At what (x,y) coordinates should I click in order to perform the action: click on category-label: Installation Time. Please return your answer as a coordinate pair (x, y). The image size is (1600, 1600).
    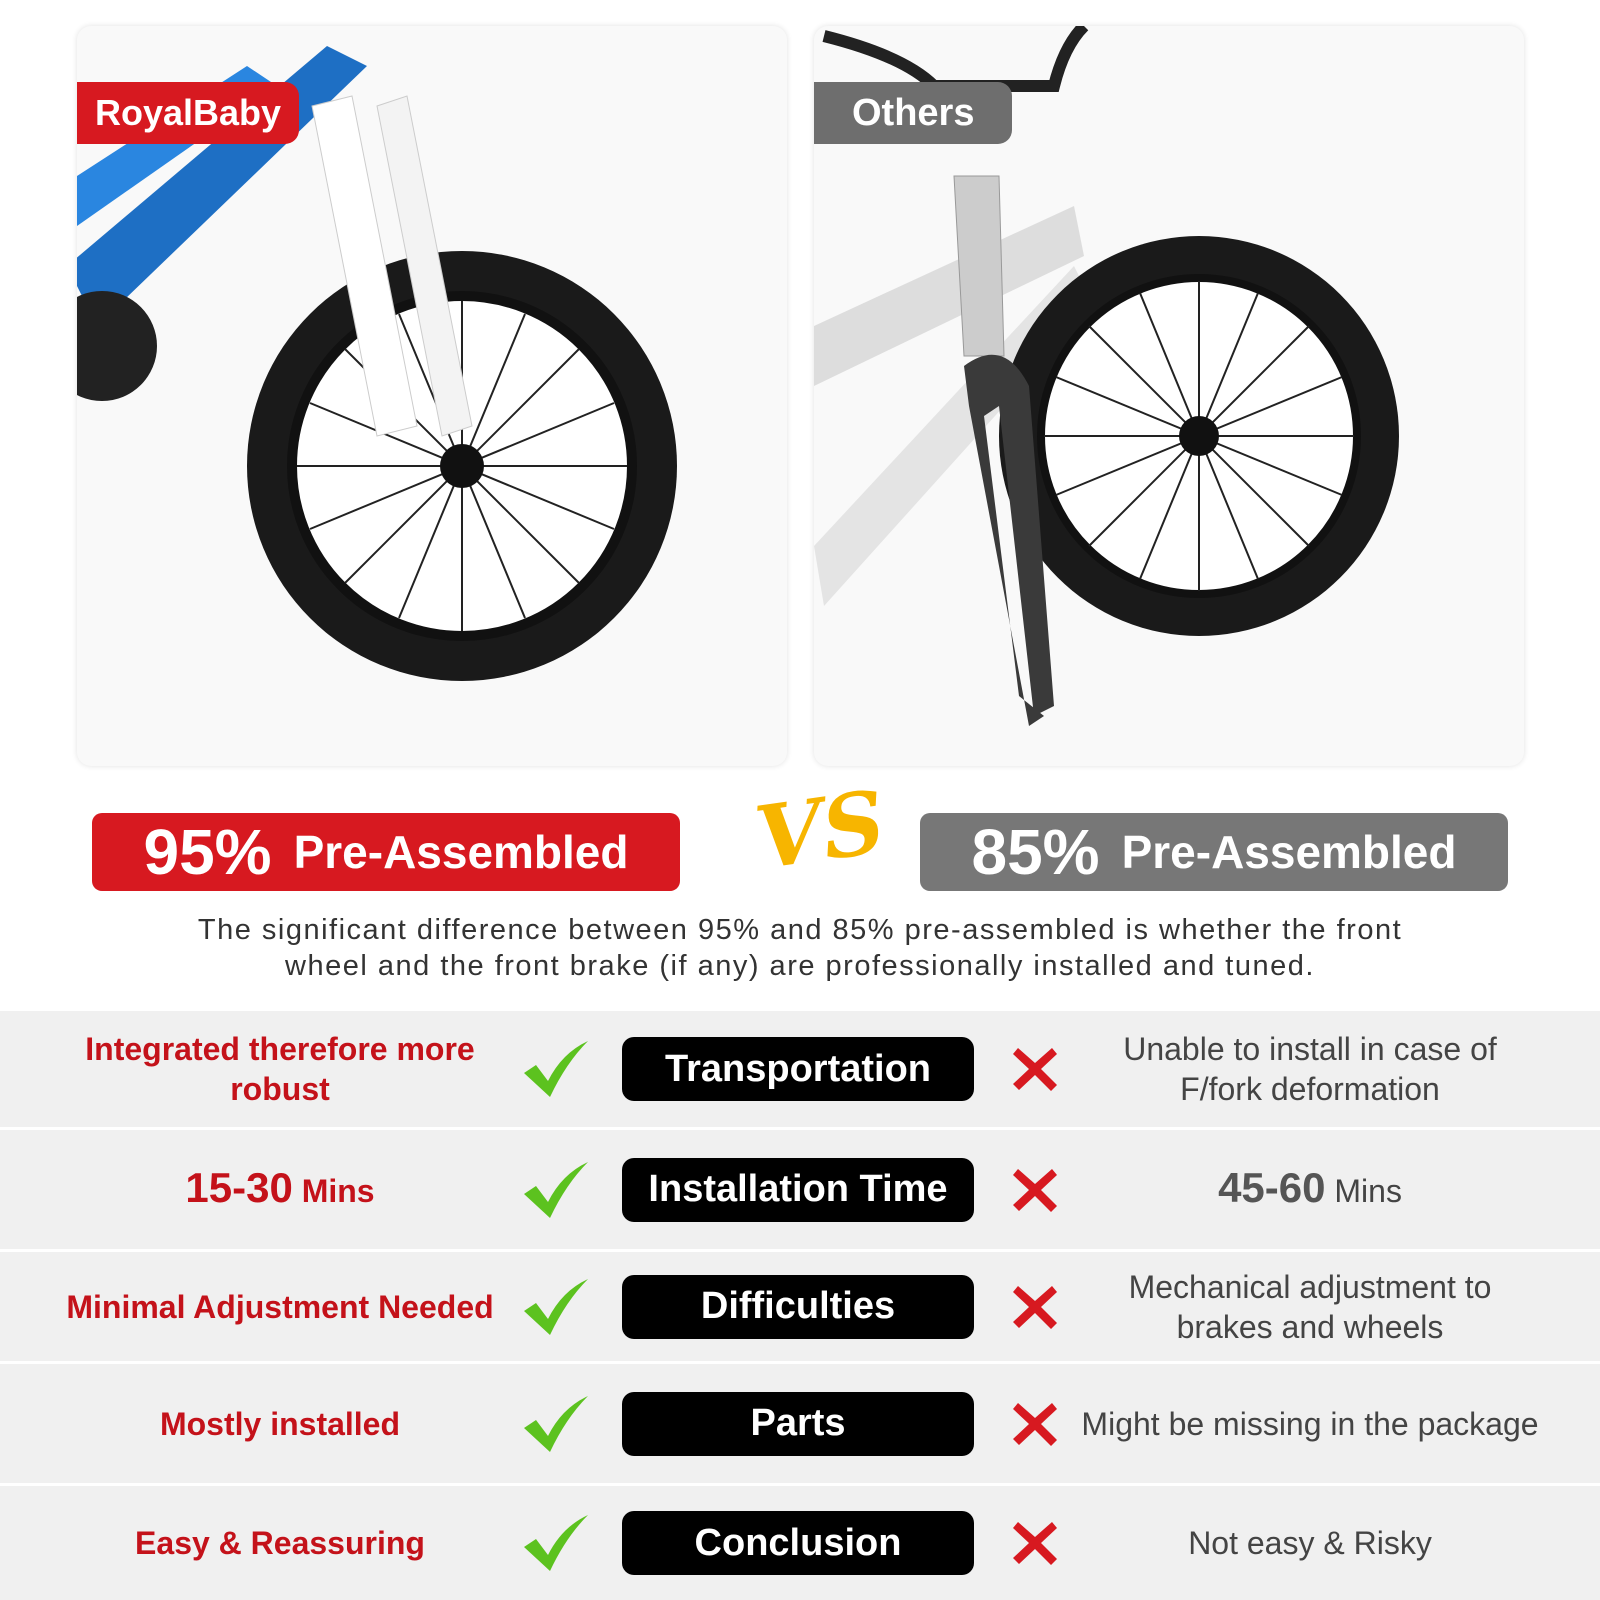
    Looking at the image, I should click on (798, 1189).